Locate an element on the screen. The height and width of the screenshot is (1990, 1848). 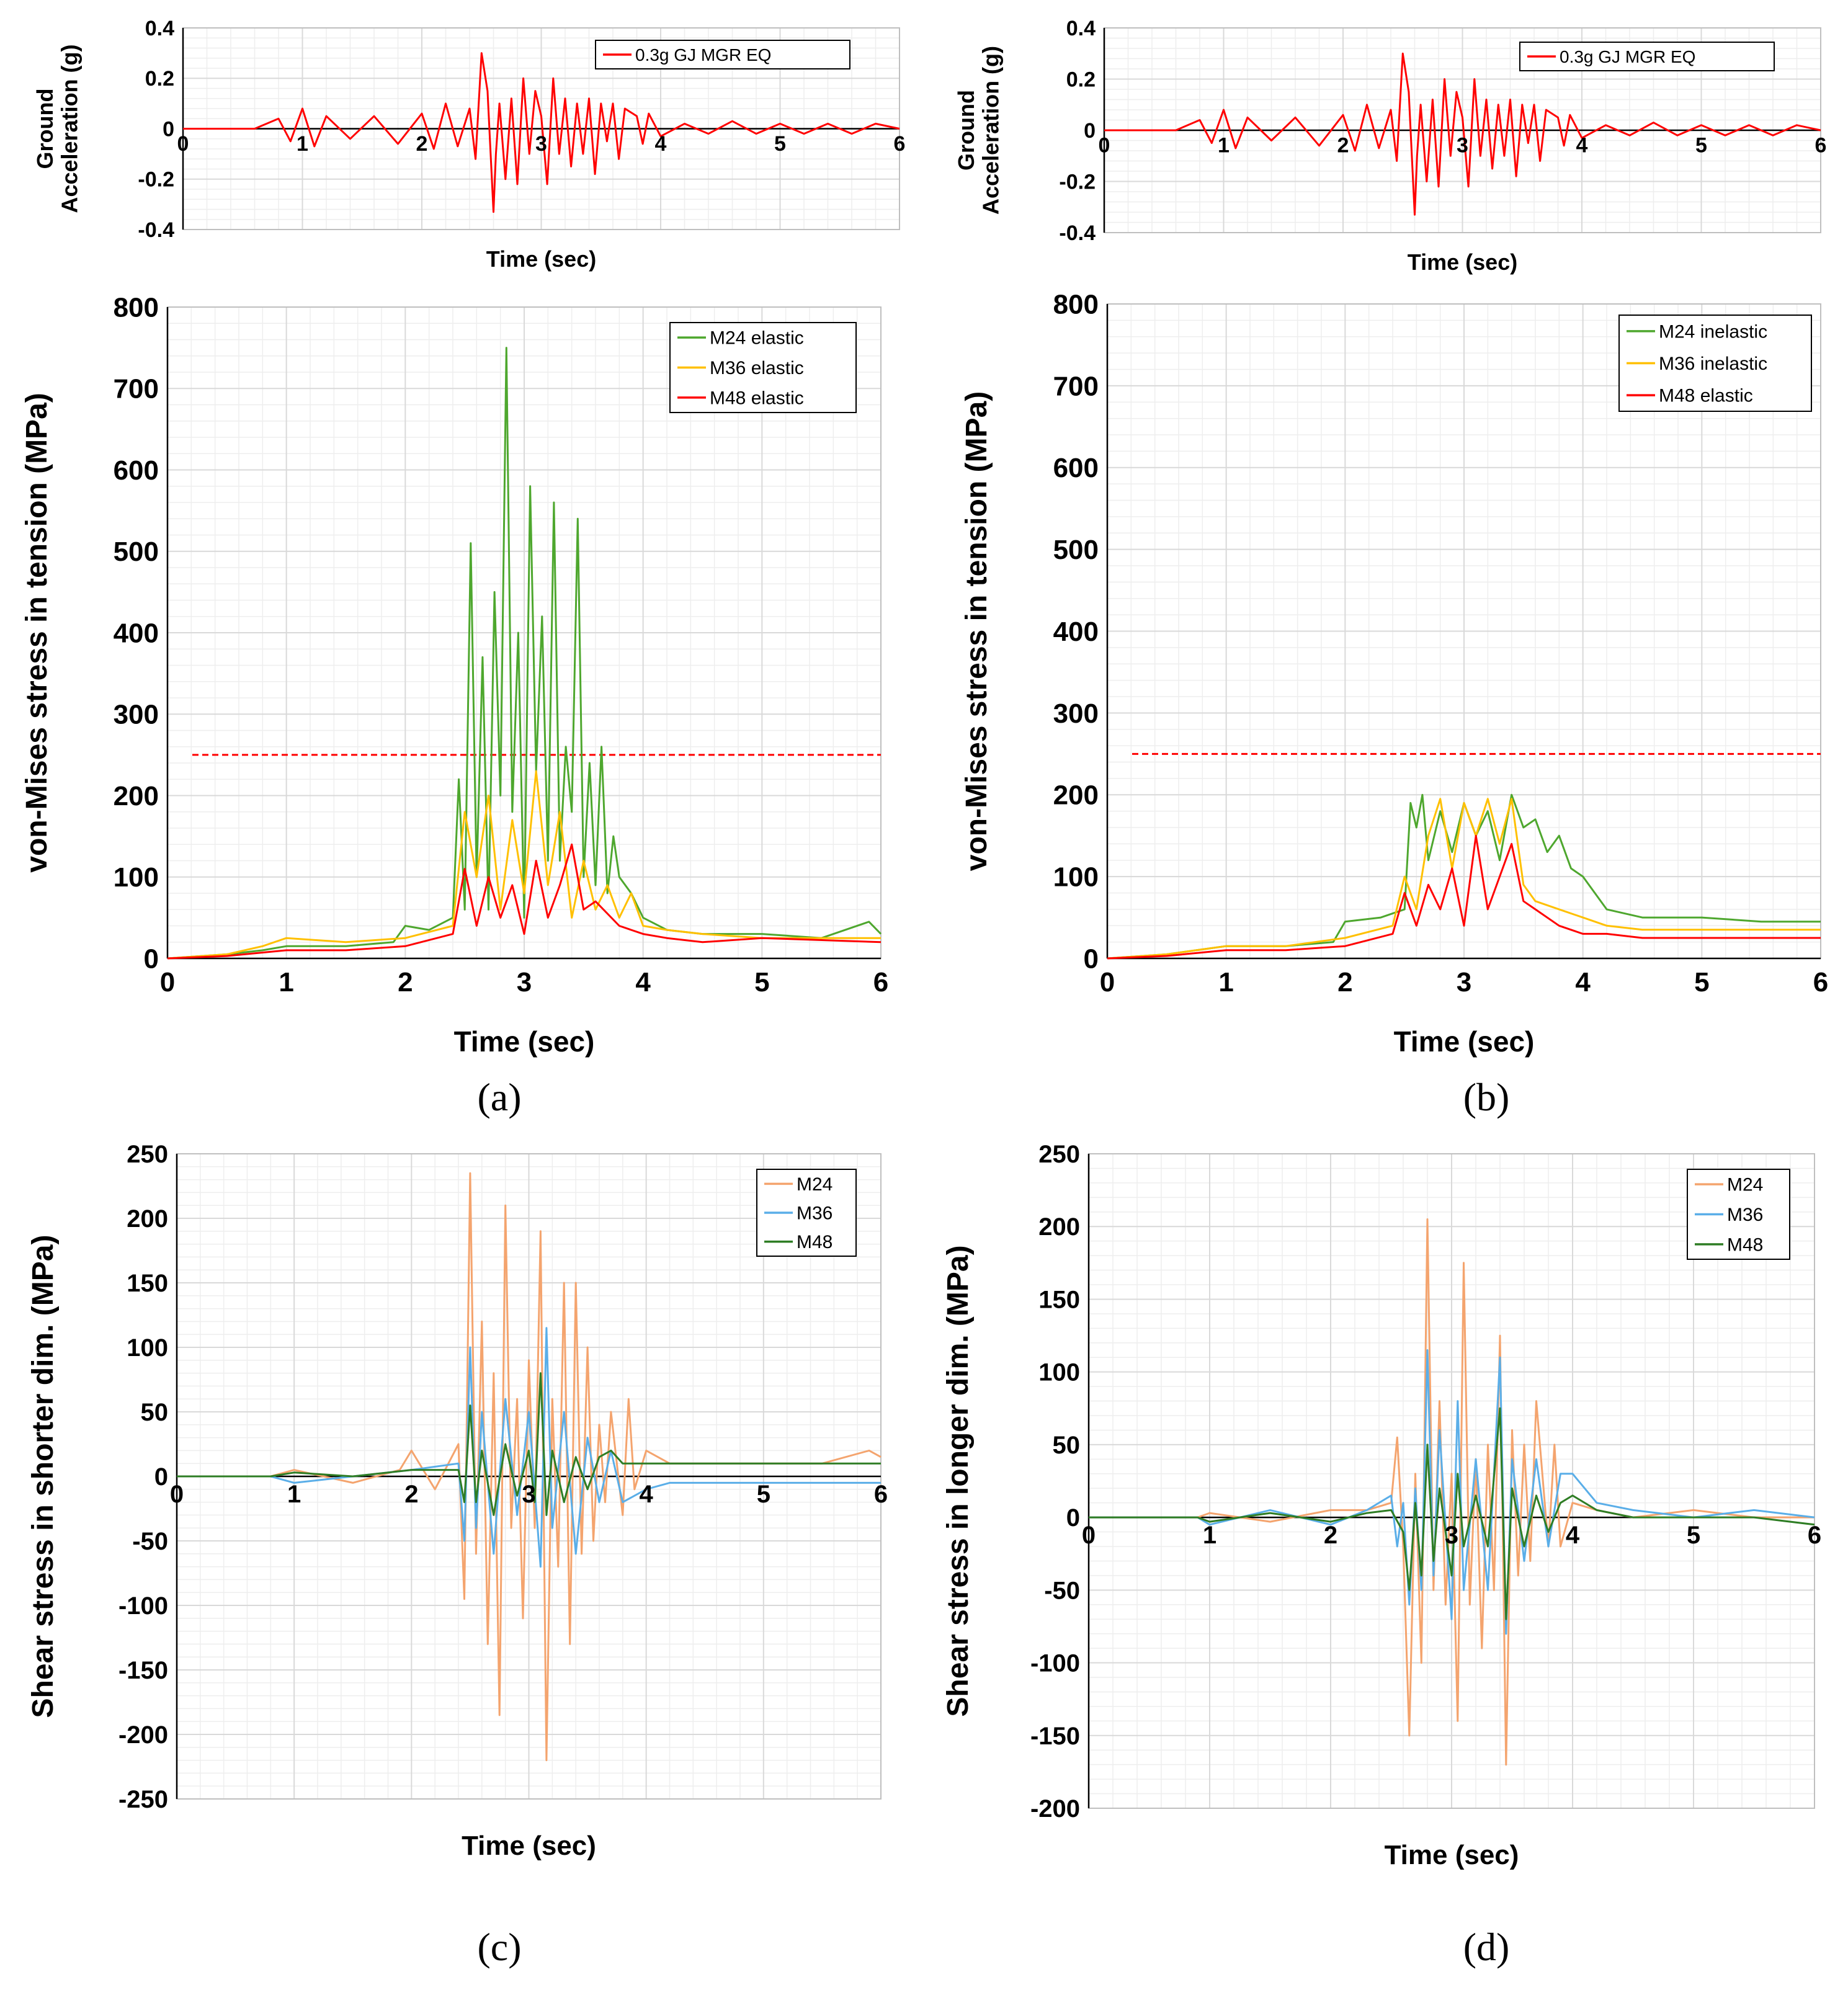
y-tick-label: 800 is located at coordinates (1076, 304).